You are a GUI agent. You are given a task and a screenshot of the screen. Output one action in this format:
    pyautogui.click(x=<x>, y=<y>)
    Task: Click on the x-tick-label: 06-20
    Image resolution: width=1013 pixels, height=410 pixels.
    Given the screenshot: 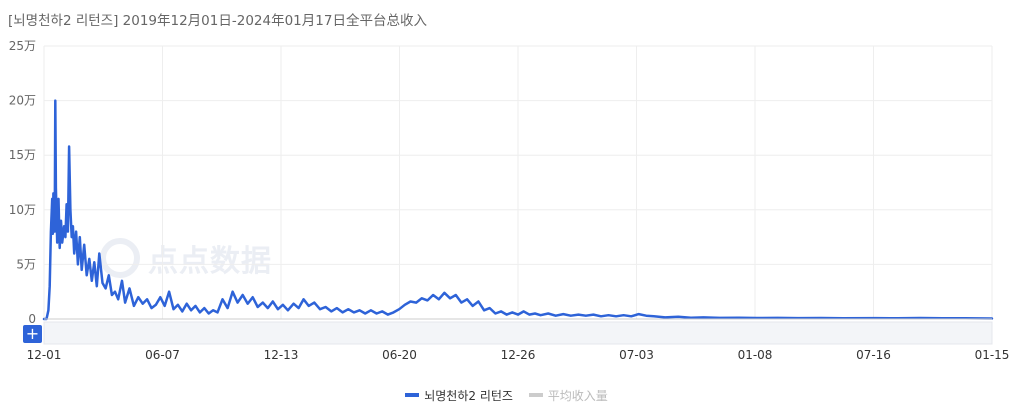 What is the action you would take?
    pyautogui.click(x=399, y=355)
    